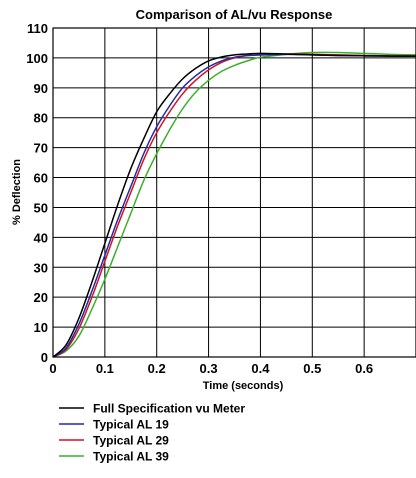 The height and width of the screenshot is (478, 416). I want to click on legend-label-3: Typical AL 29, so click(131, 441).